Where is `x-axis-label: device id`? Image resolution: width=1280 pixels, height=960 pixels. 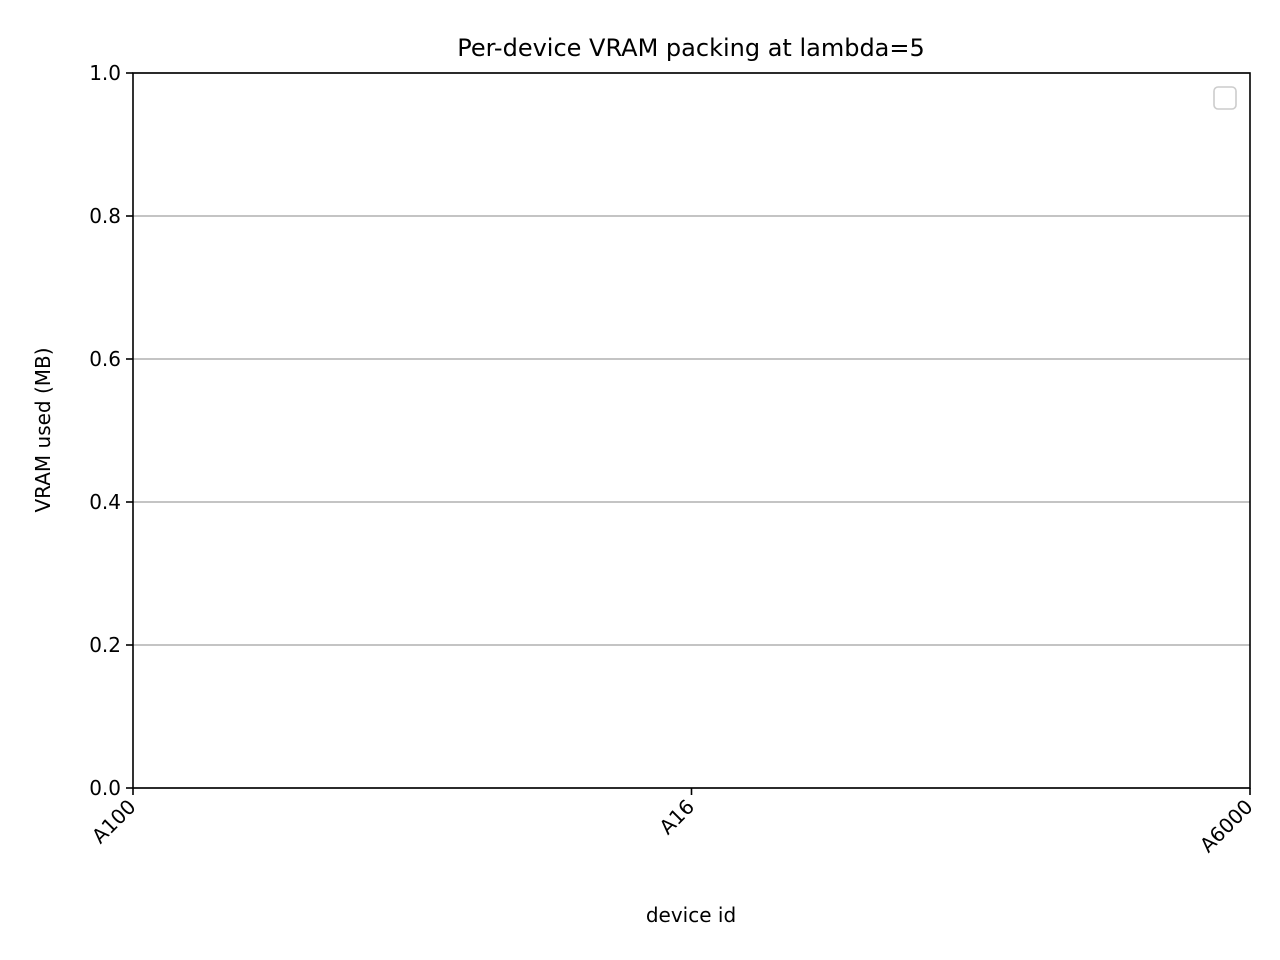
x-axis-label: device id is located at coordinates (691, 915).